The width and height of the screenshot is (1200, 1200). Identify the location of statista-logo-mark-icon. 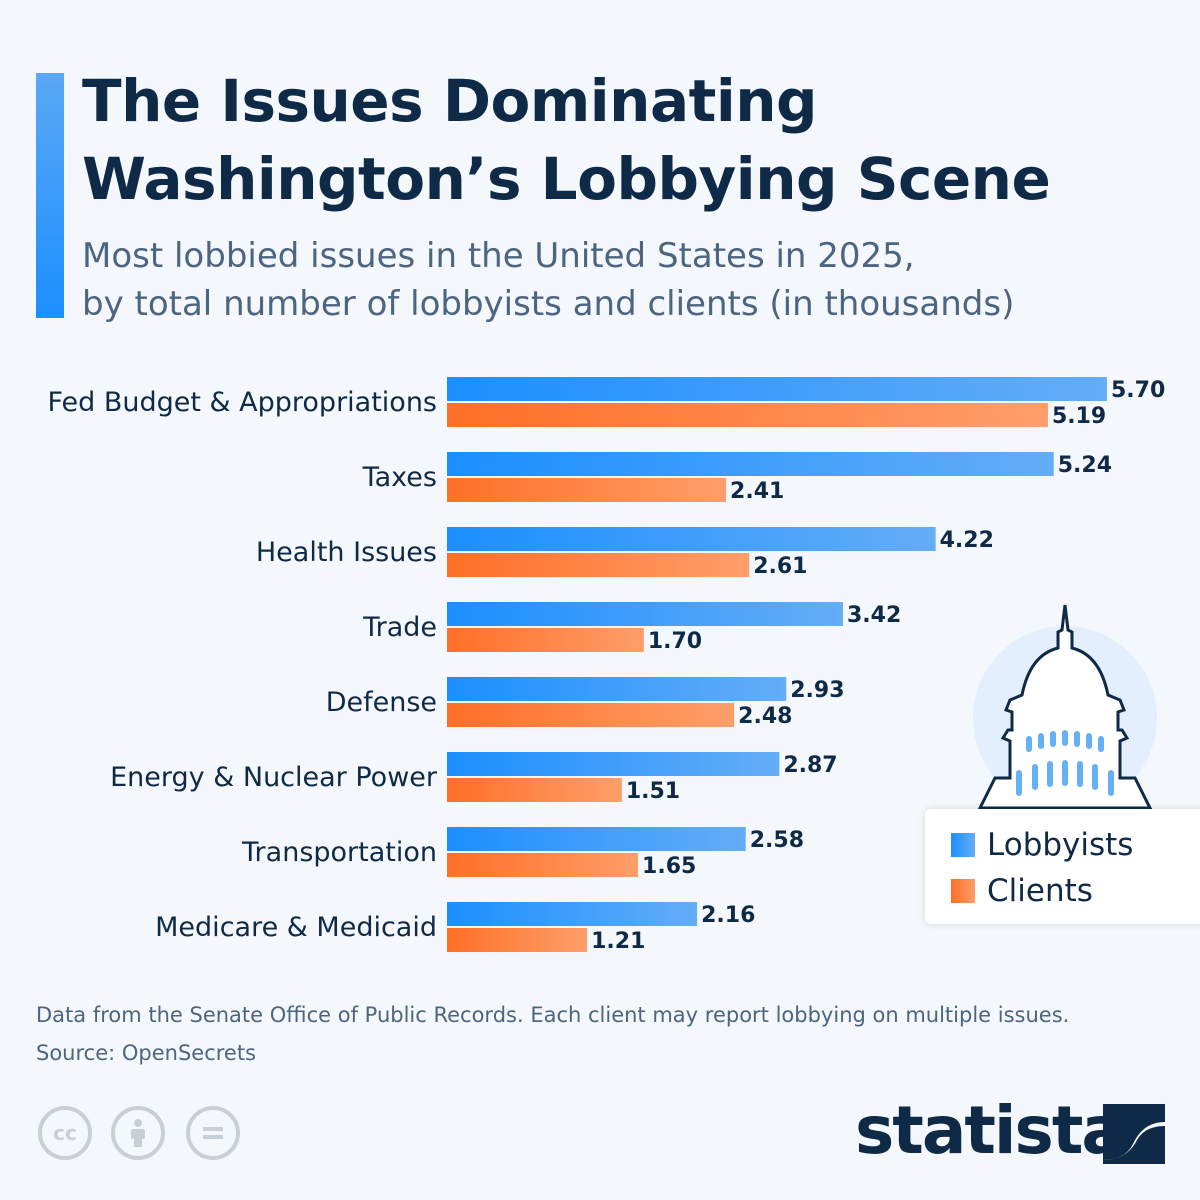
(1134, 1134).